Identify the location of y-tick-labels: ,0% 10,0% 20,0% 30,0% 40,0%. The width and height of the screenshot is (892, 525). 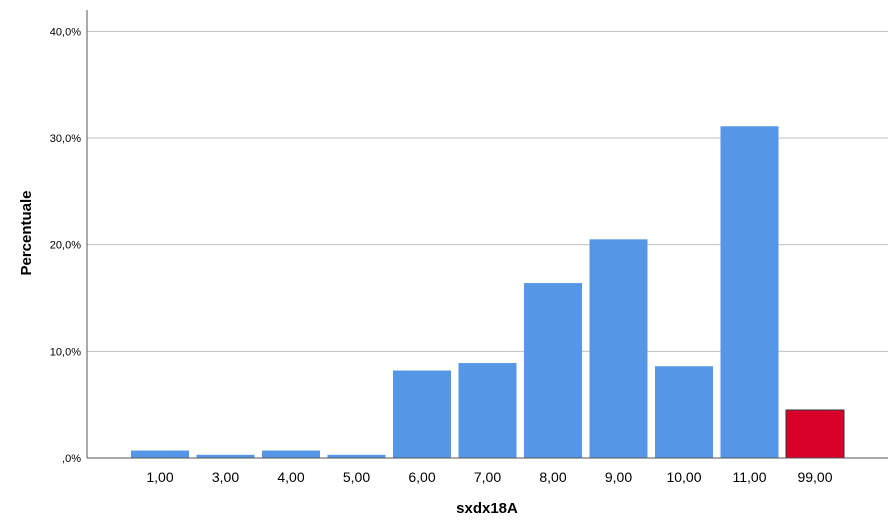
(65, 245).